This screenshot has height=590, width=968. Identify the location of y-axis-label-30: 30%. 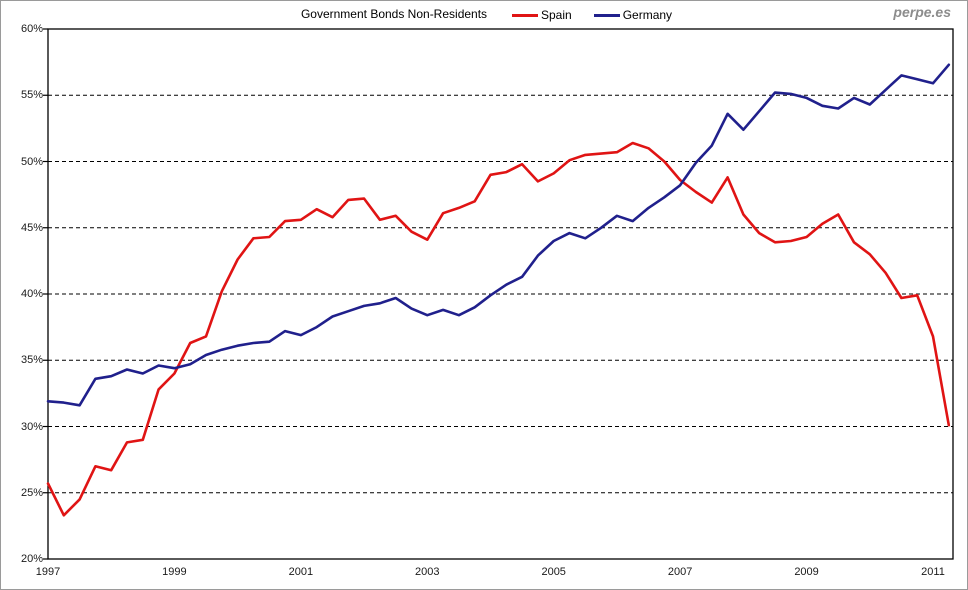
(31, 426).